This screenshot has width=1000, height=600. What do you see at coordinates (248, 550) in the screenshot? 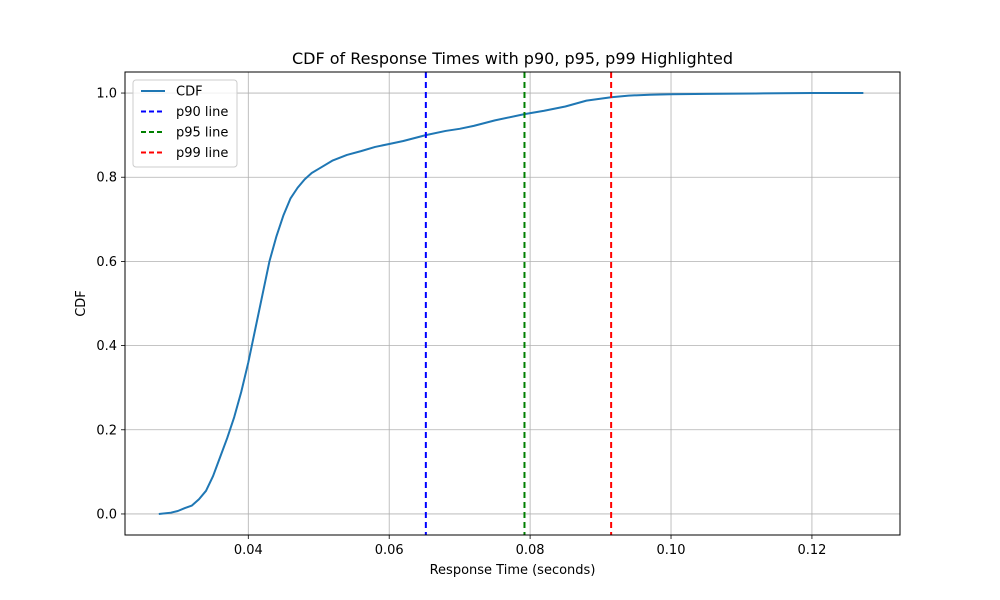
I see `x-tick-label: 0.04` at bounding box center [248, 550].